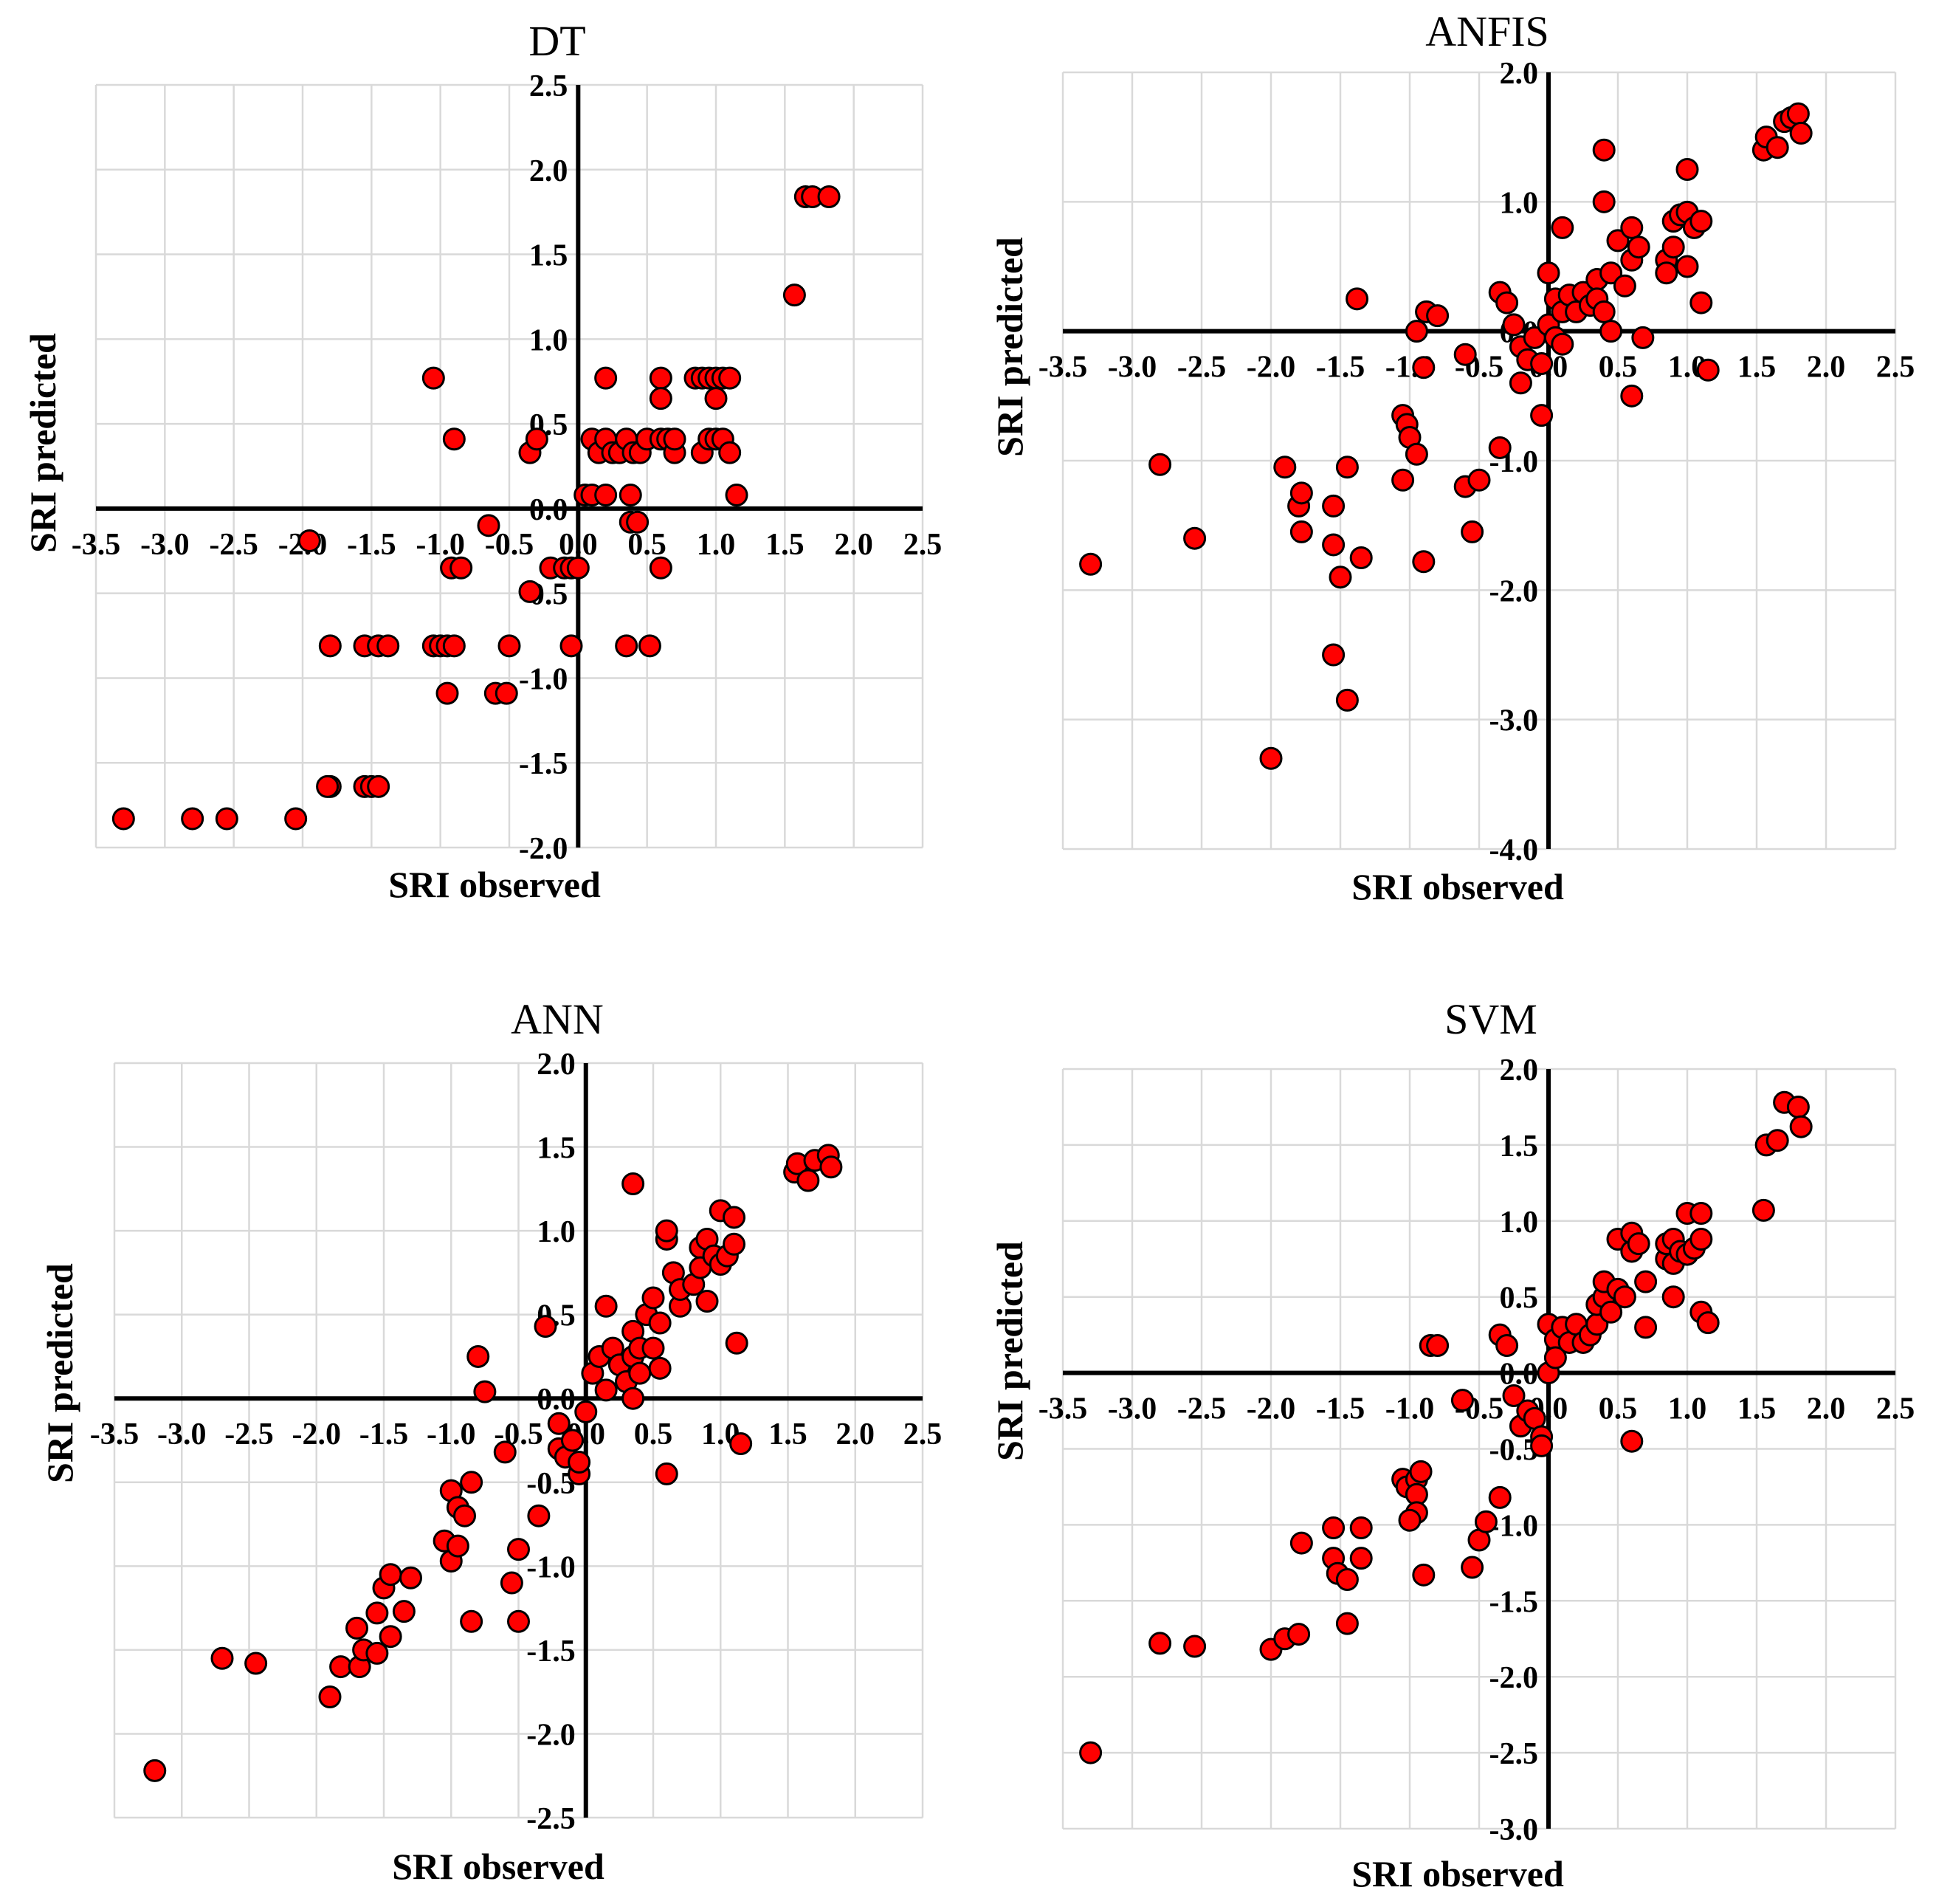  I want to click on y-tick-label: -0.5, so click(551, 1484).